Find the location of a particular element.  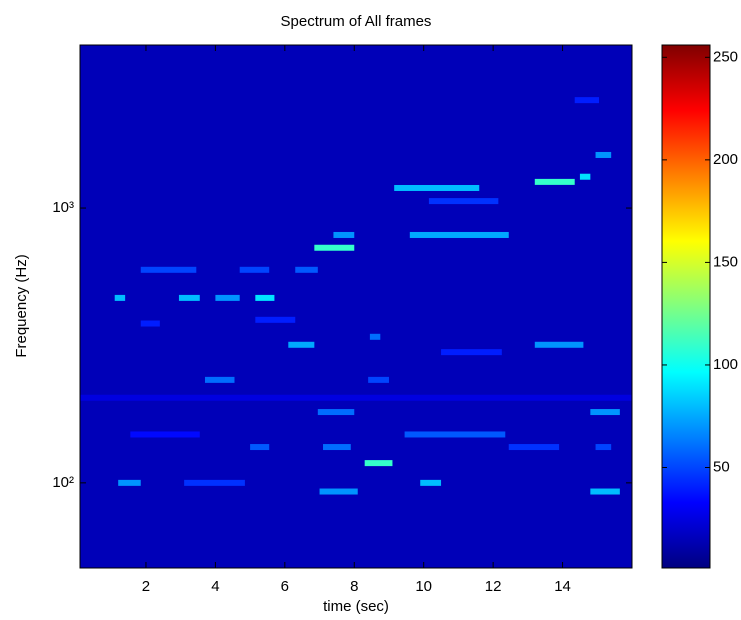

x-tick-label: 14 is located at coordinates (562, 586).